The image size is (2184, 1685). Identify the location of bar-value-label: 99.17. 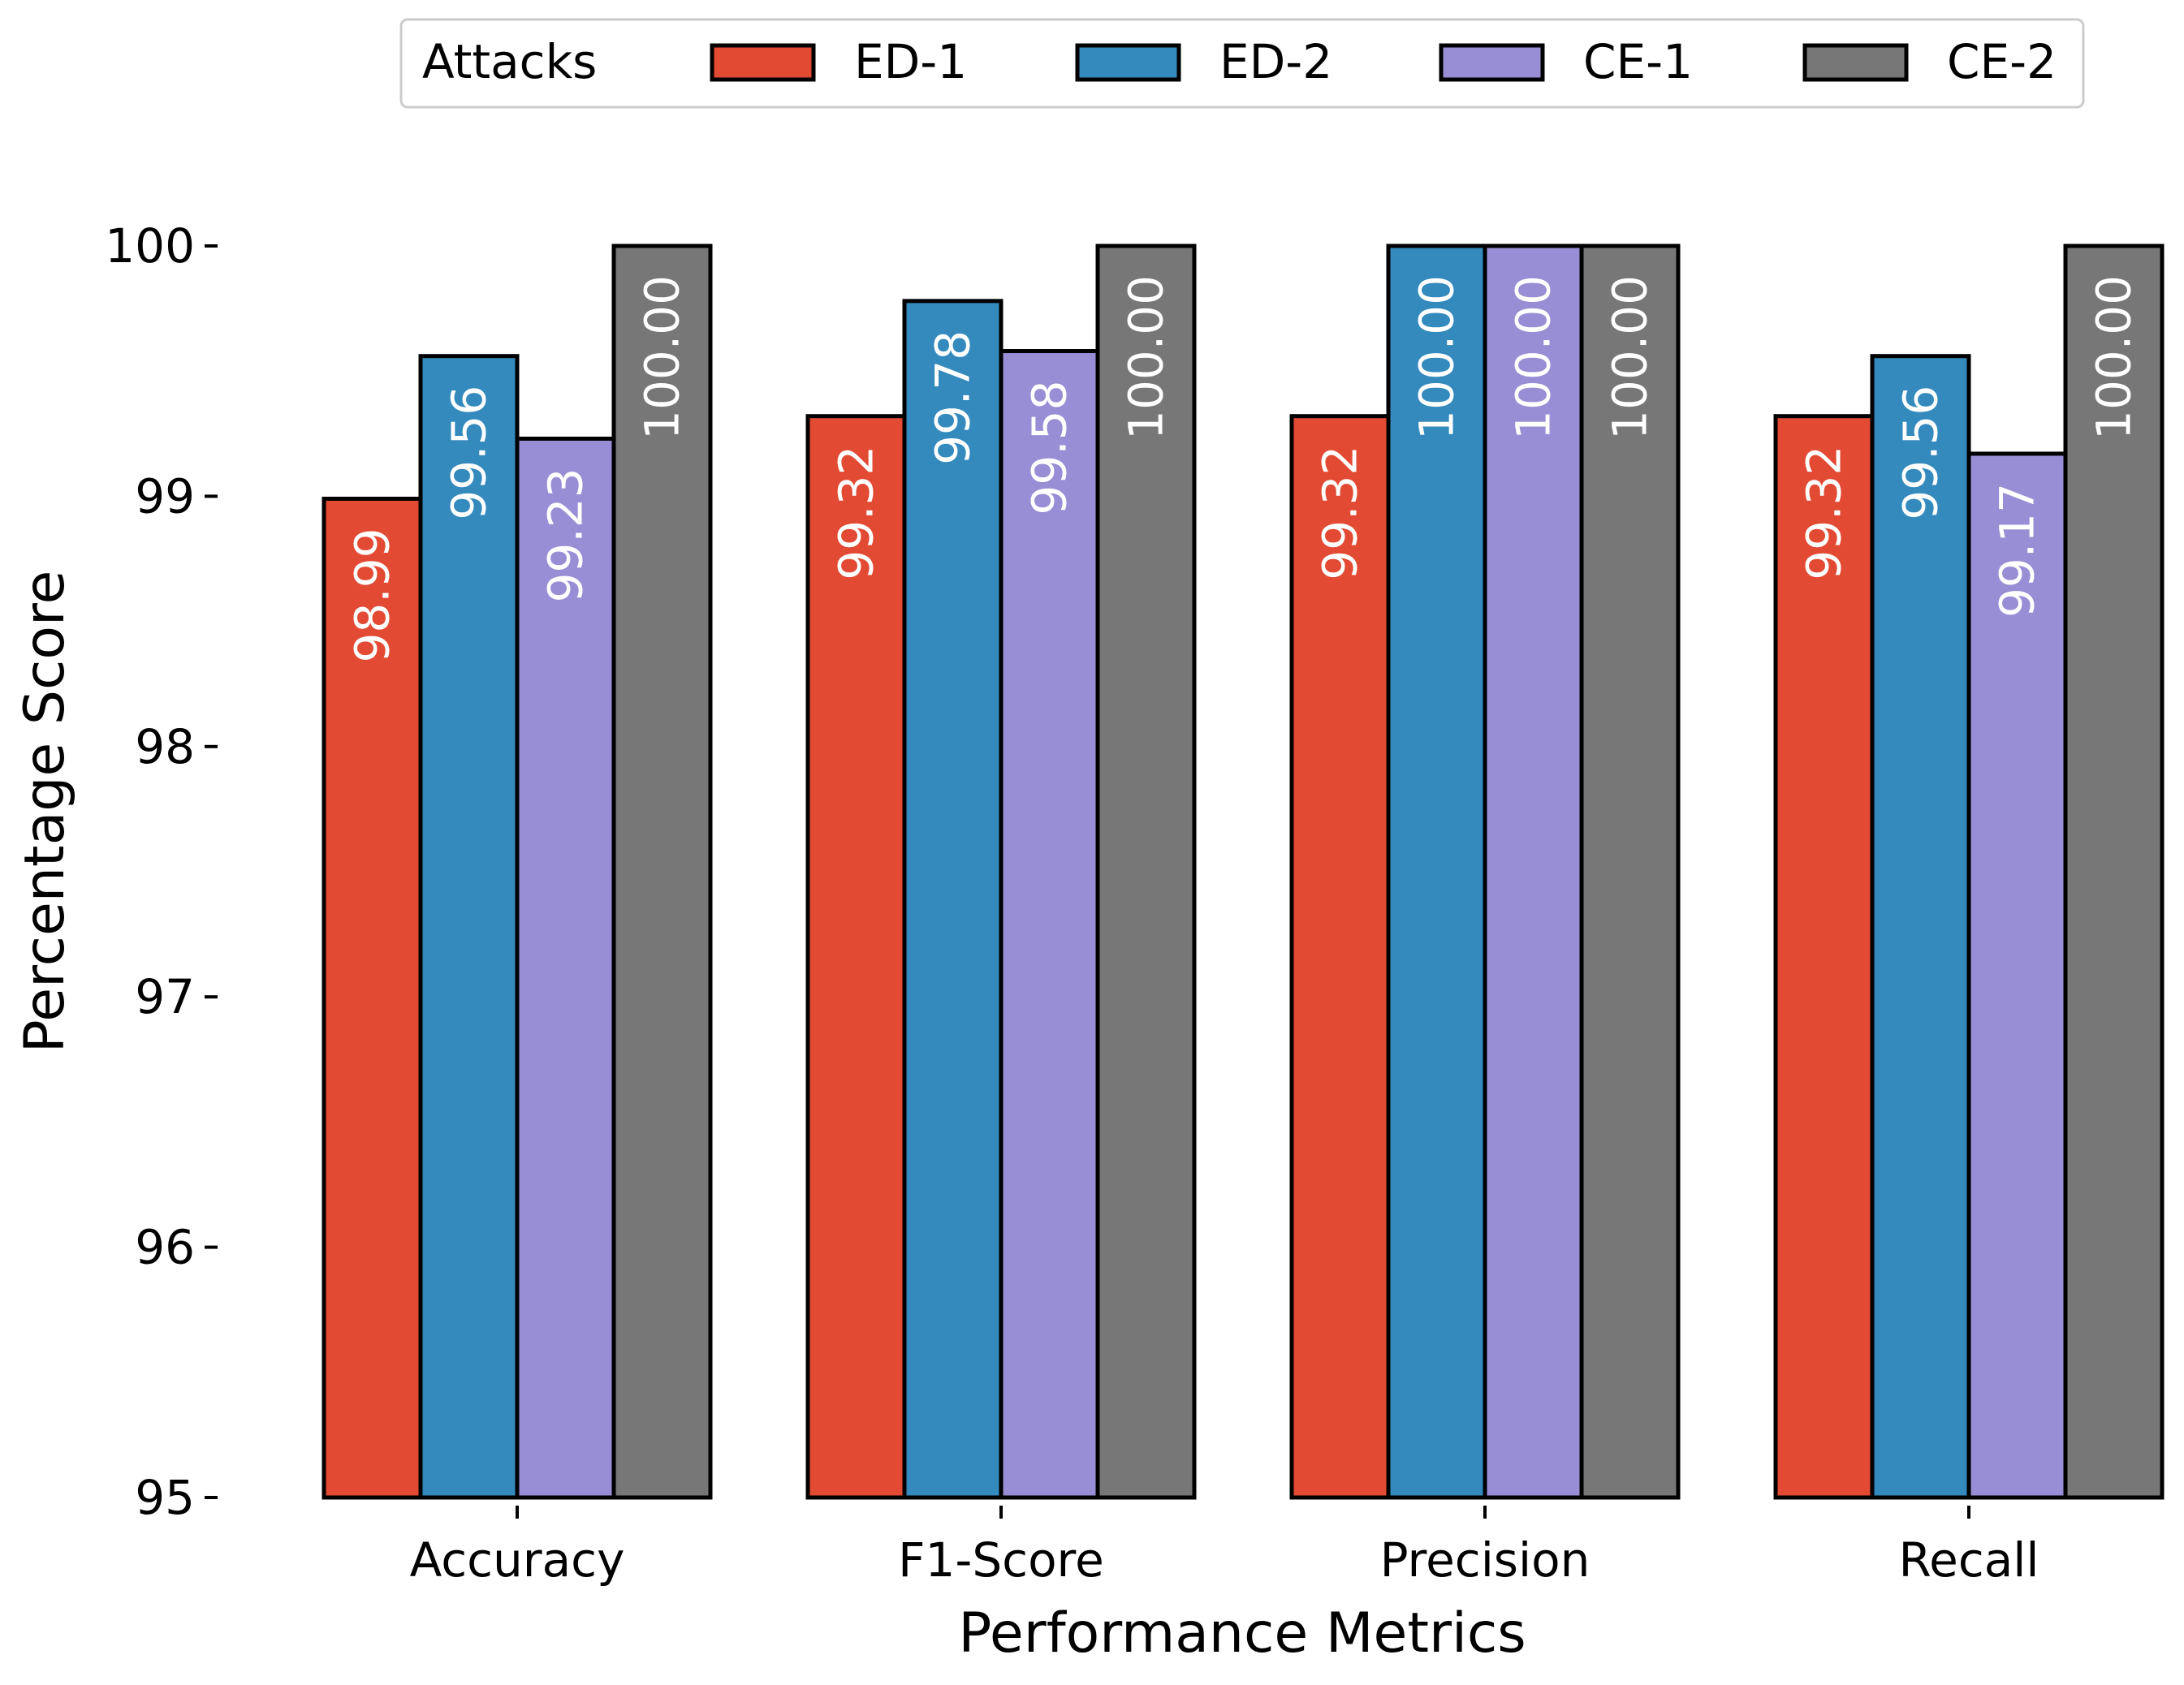
(2018, 550).